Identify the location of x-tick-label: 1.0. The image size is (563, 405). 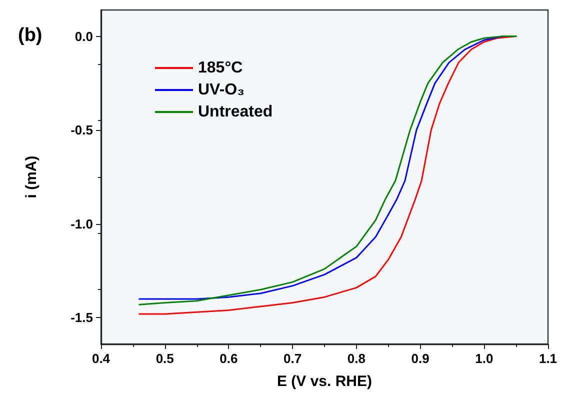
(484, 358).